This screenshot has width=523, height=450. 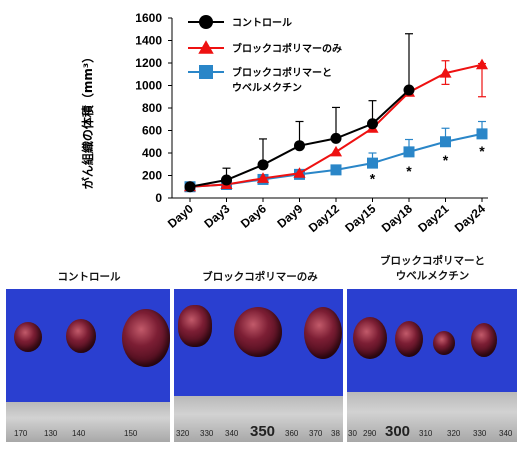 What do you see at coordinates (51, 433) in the screenshot?
I see `ruler-number: 130` at bounding box center [51, 433].